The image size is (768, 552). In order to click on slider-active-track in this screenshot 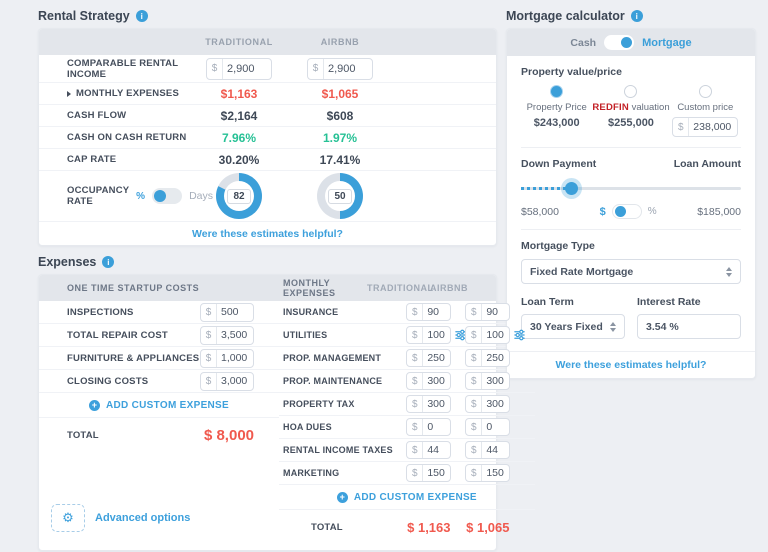, I will do `click(546, 188)`.